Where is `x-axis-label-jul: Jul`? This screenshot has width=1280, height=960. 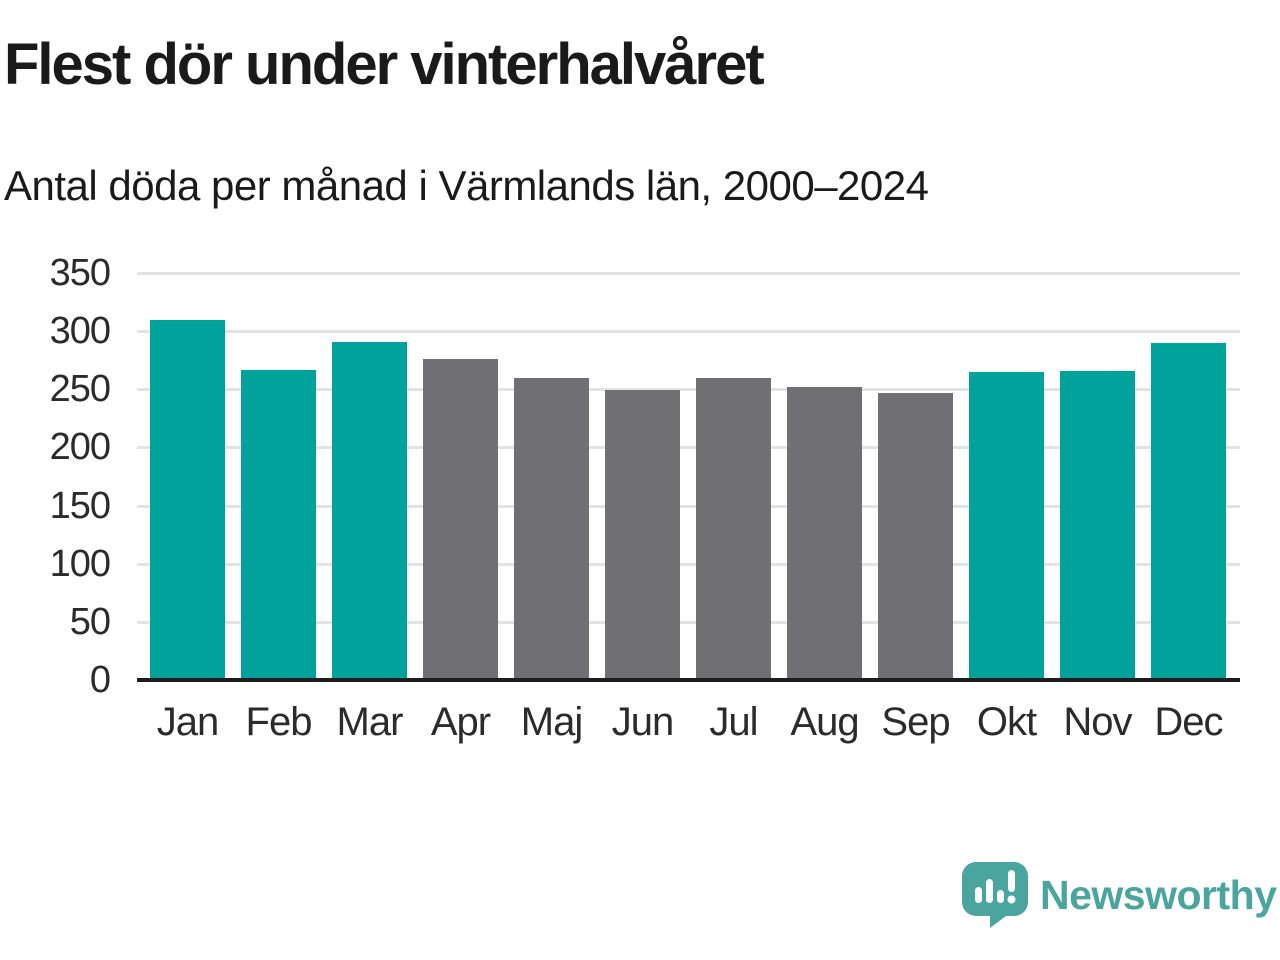 x-axis-label-jul: Jul is located at coordinates (733, 722).